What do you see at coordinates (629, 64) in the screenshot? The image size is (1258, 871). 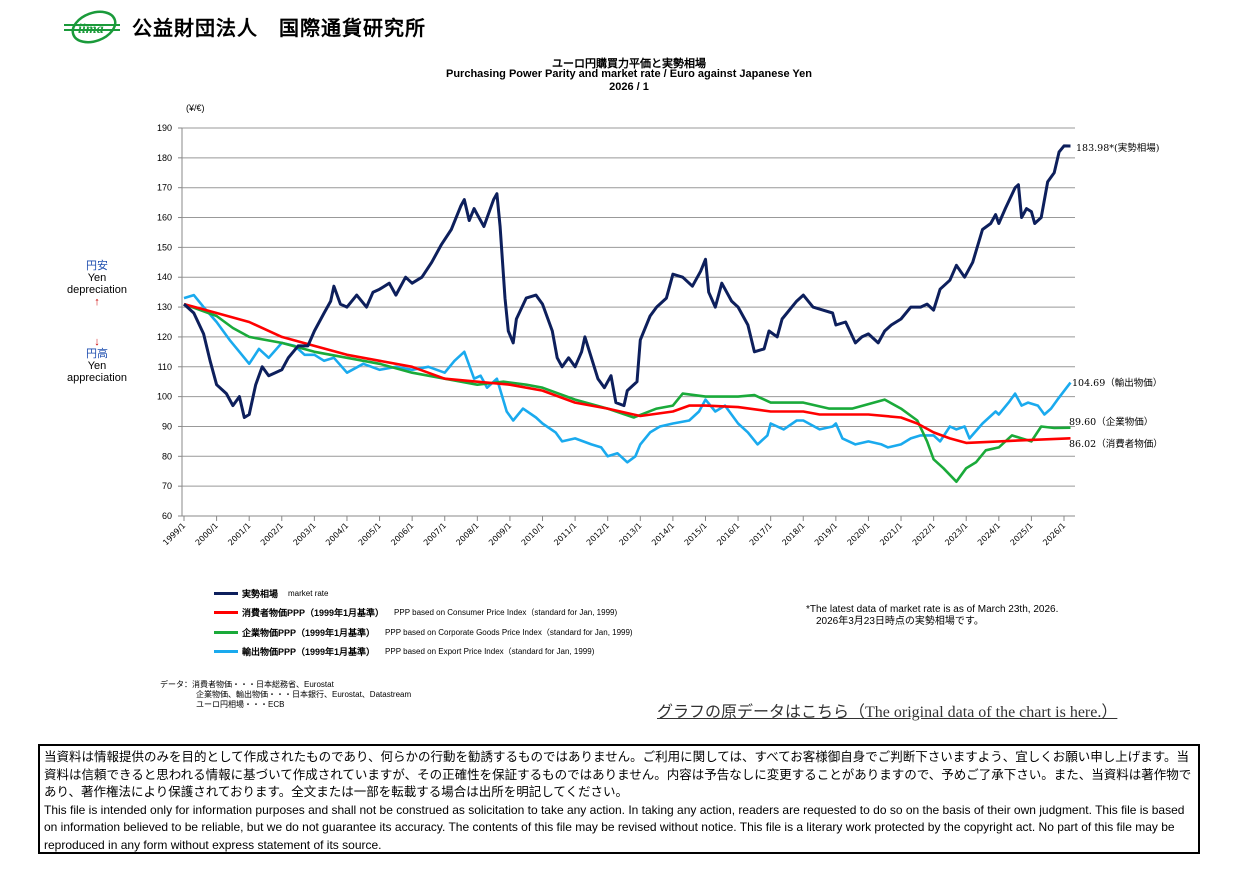 I see `chart-title-jp: ユーロ円購買力平価と実勢相場` at bounding box center [629, 64].